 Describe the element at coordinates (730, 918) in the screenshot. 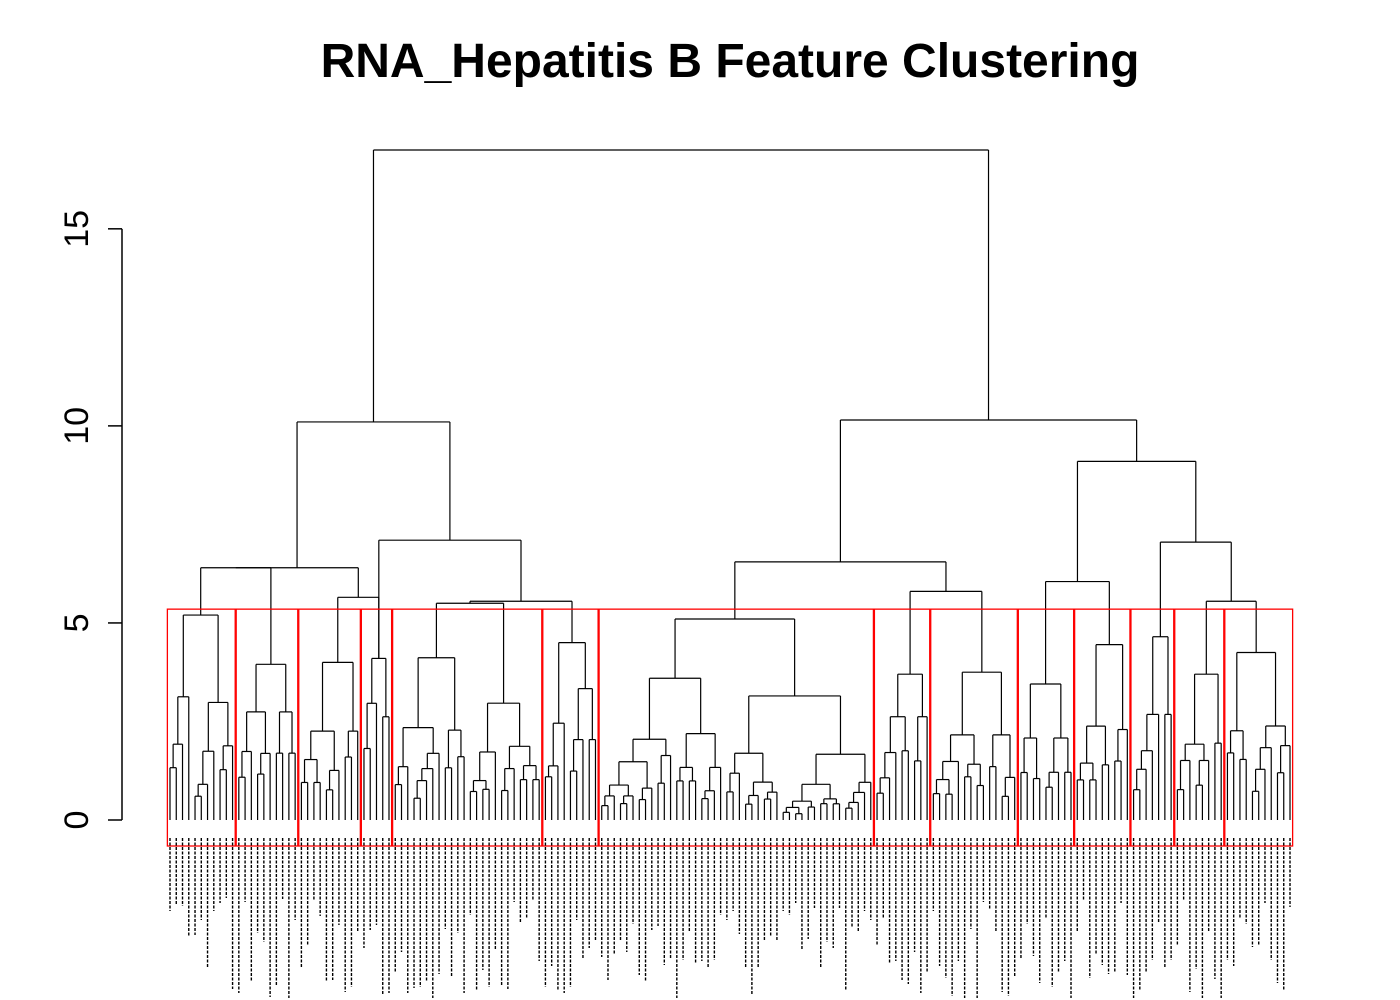

I see `leaf-labels` at that location.